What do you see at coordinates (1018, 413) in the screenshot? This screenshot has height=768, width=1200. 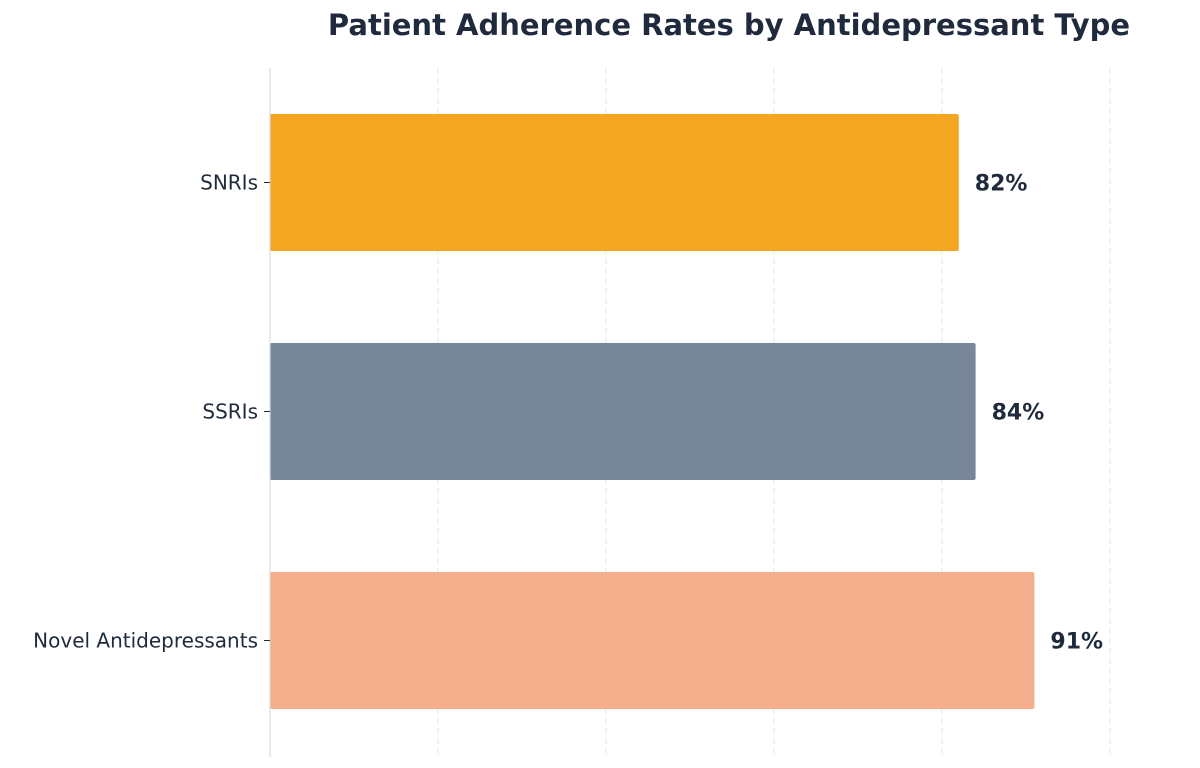 I see `bar-value-label: 84%` at bounding box center [1018, 413].